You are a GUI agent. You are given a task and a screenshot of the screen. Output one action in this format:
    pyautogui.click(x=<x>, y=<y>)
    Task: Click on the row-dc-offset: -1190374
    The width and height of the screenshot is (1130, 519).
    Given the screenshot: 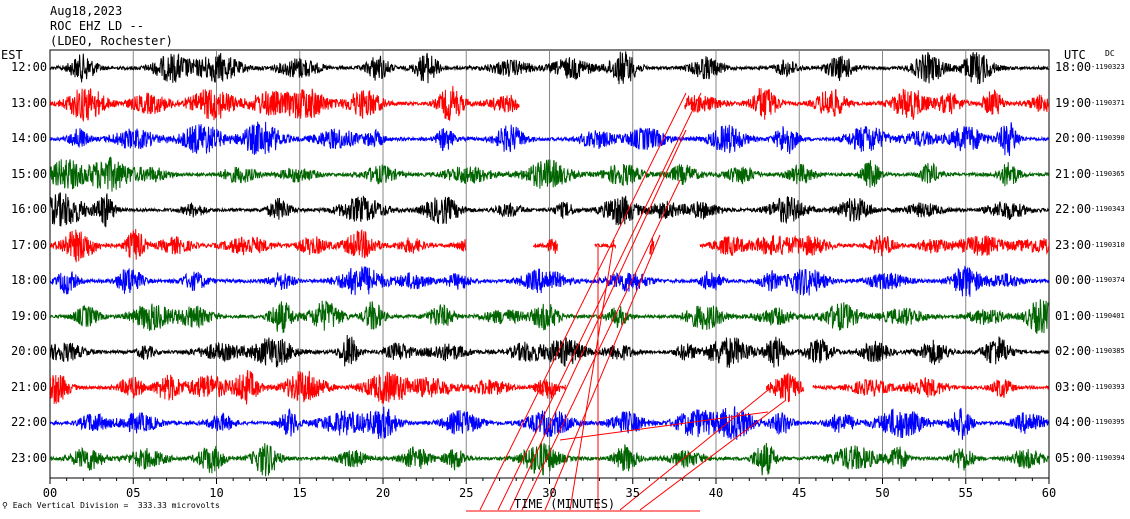 What is the action you would take?
    pyautogui.click(x=1108, y=280)
    